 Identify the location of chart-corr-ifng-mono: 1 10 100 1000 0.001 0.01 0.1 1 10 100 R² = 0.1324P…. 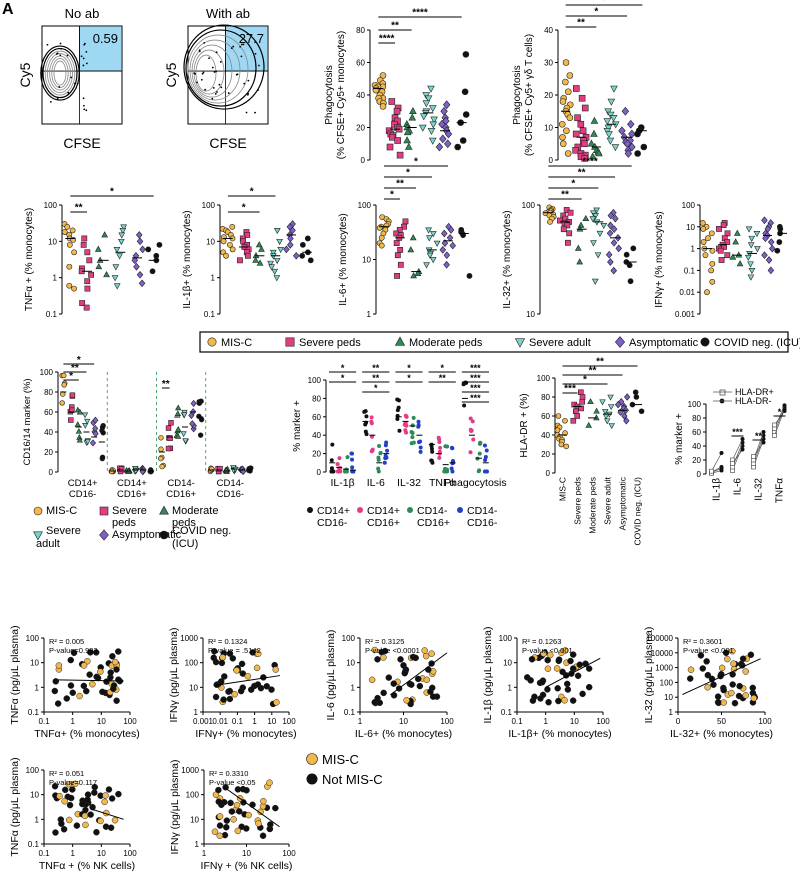
(232, 684).